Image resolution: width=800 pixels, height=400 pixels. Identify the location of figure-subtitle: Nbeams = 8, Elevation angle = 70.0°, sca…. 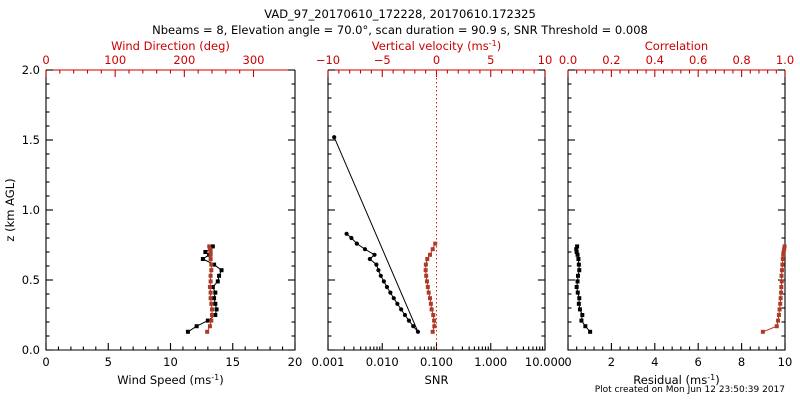
(400, 30).